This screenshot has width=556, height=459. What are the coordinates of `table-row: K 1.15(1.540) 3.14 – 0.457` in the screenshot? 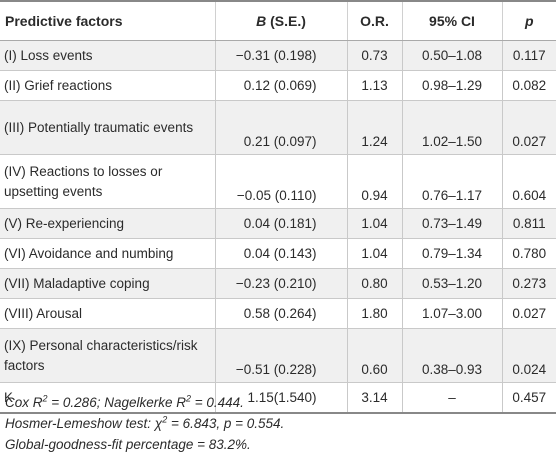 It's located at (278, 398).